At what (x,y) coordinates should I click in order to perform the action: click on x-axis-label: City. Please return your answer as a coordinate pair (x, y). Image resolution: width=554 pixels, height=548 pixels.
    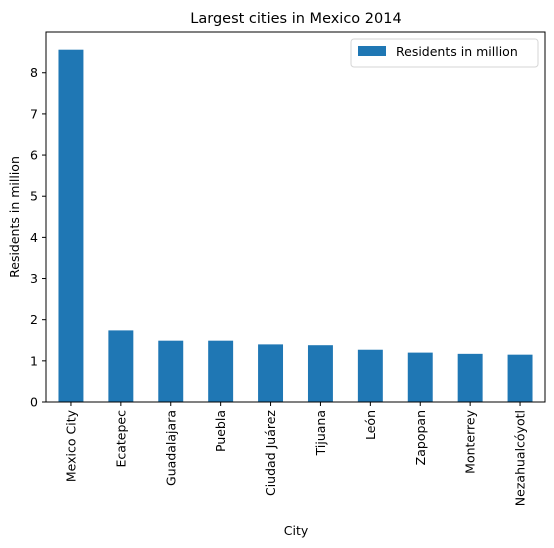
    Looking at the image, I should click on (296, 530).